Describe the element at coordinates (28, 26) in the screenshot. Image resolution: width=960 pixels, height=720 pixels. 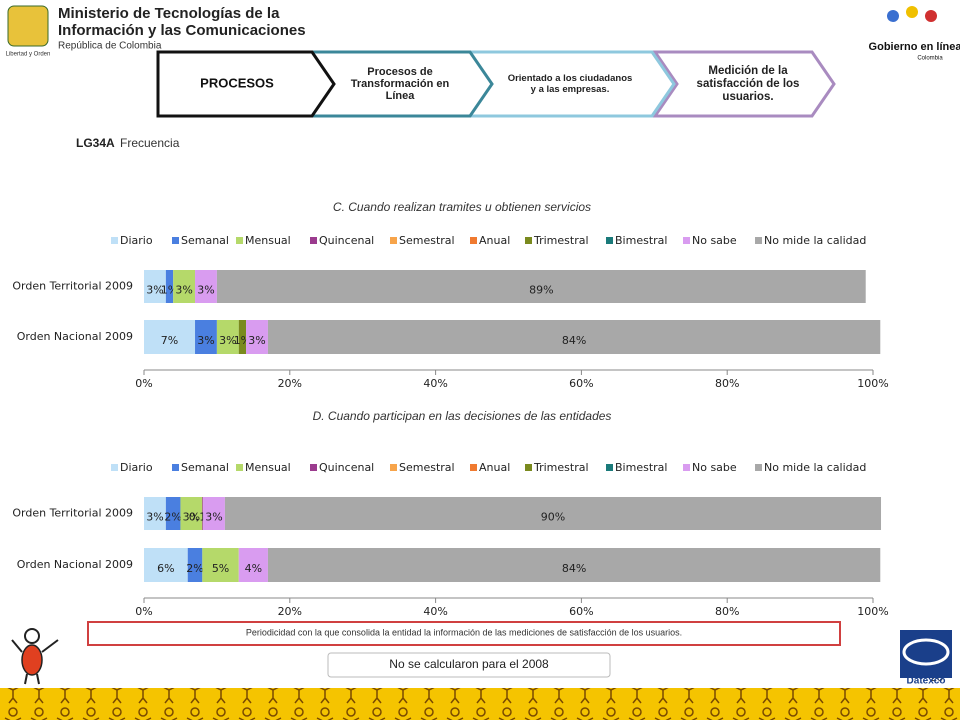
I see `coat-of-arms` at that location.